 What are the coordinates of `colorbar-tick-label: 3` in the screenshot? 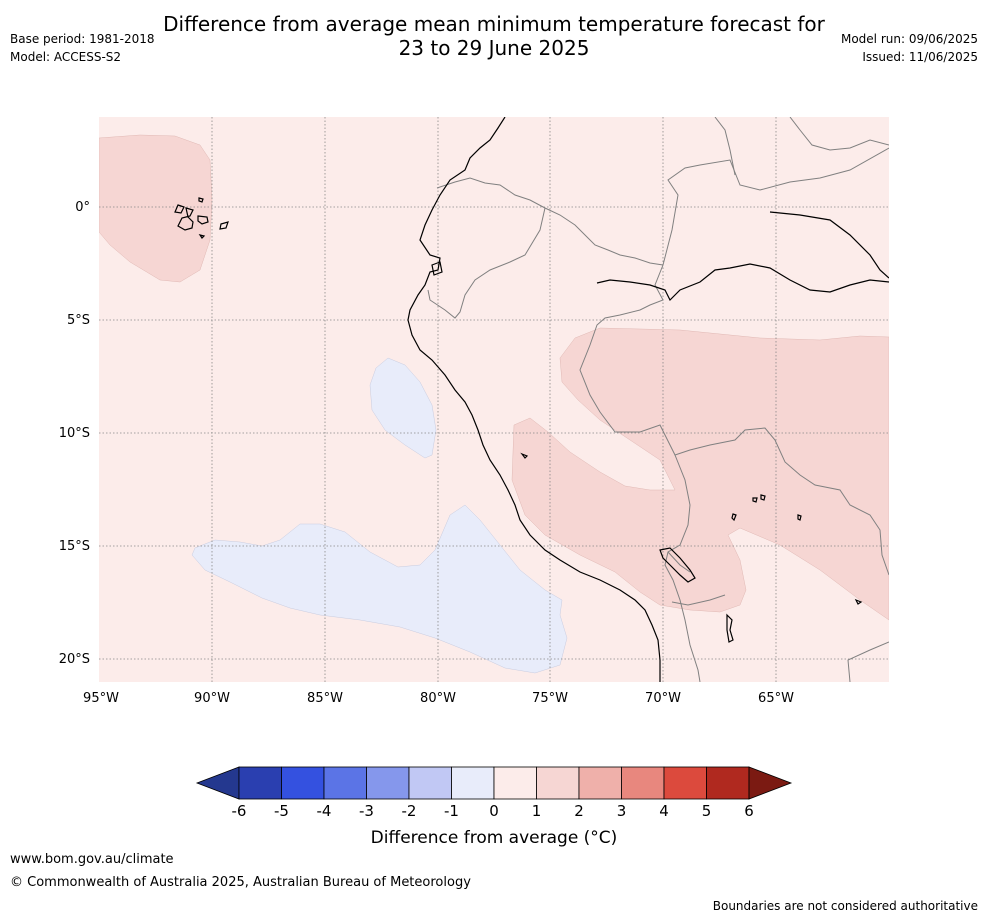 It's located at (622, 811).